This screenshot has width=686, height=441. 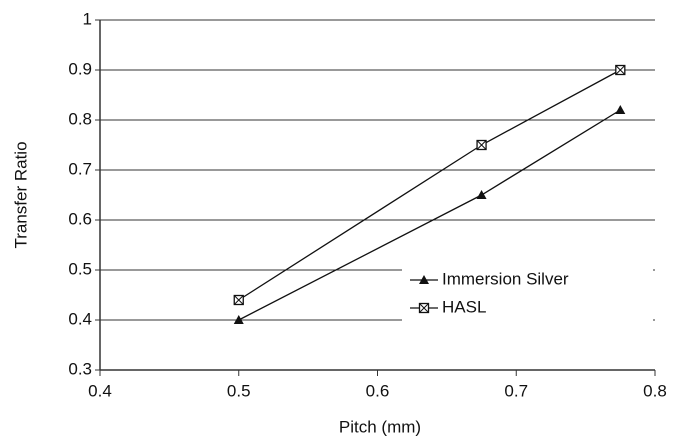 What do you see at coordinates (100, 390) in the screenshot?
I see `x-tick-label: 0.4` at bounding box center [100, 390].